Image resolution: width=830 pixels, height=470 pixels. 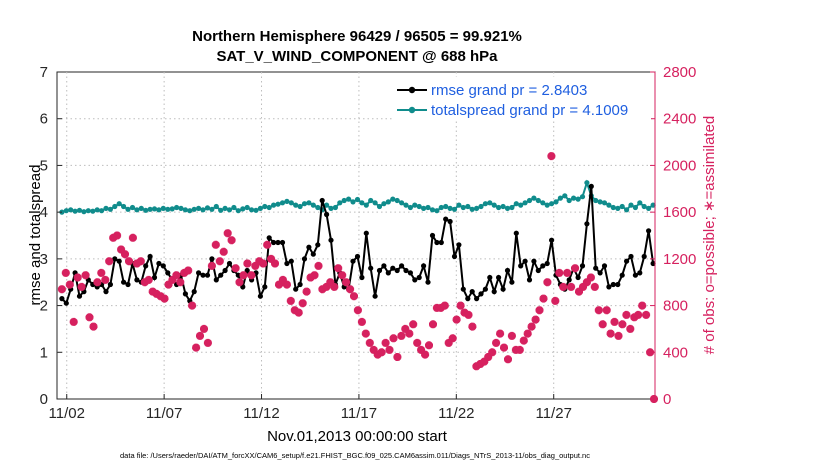 I want to click on right-tick-label: 1600, so click(x=679, y=212).